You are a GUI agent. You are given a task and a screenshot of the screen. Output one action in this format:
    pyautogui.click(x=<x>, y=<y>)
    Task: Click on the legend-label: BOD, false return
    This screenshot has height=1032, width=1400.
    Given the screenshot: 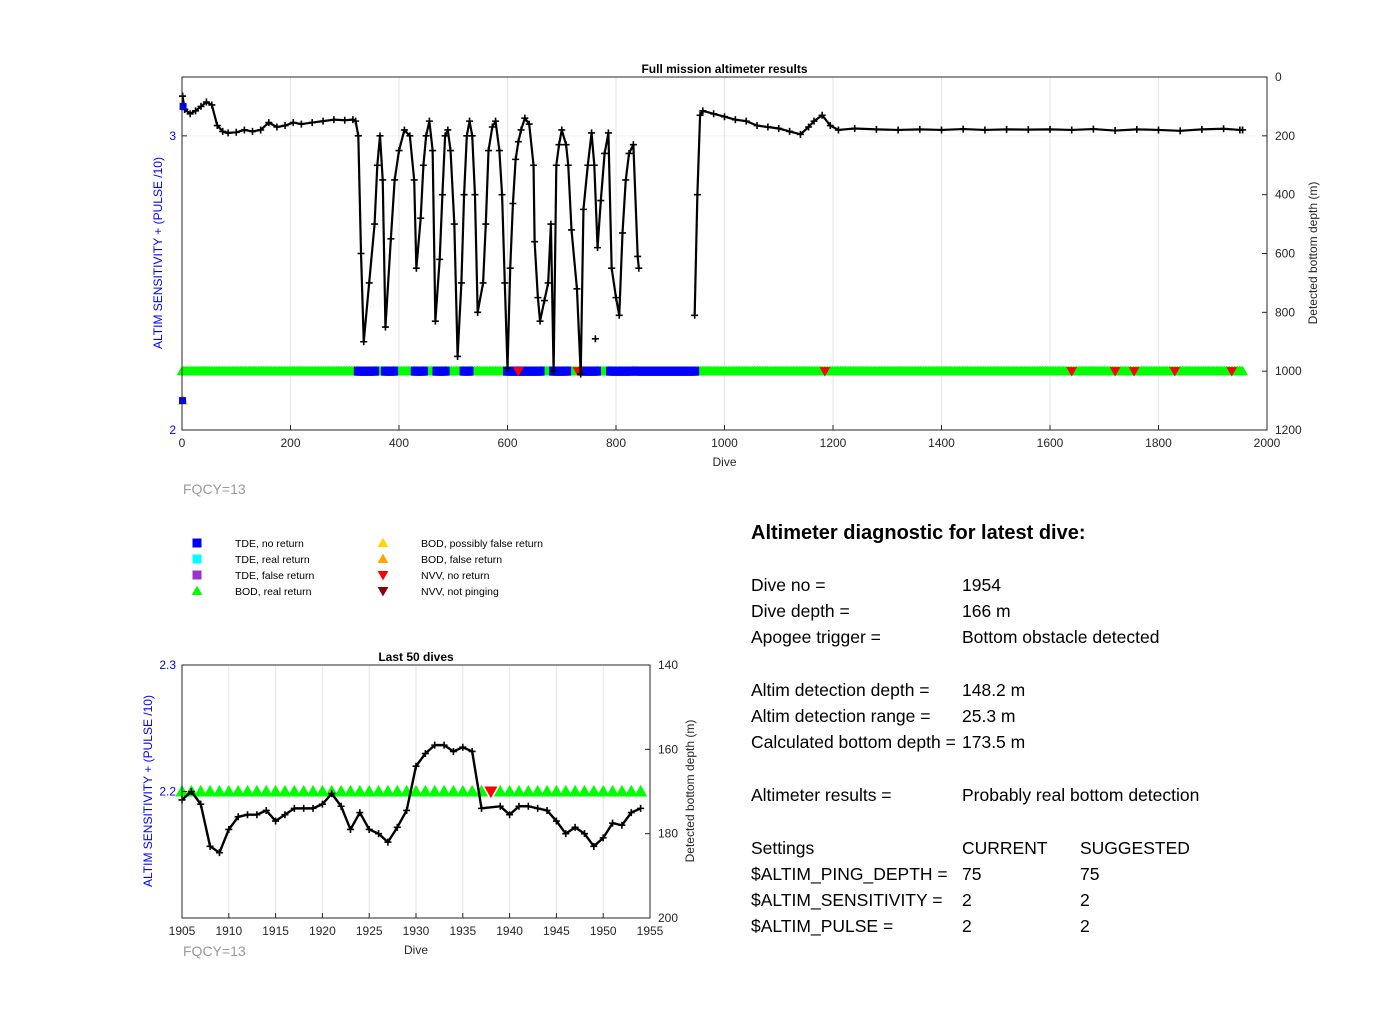 What is the action you would take?
    pyautogui.click(x=461, y=560)
    